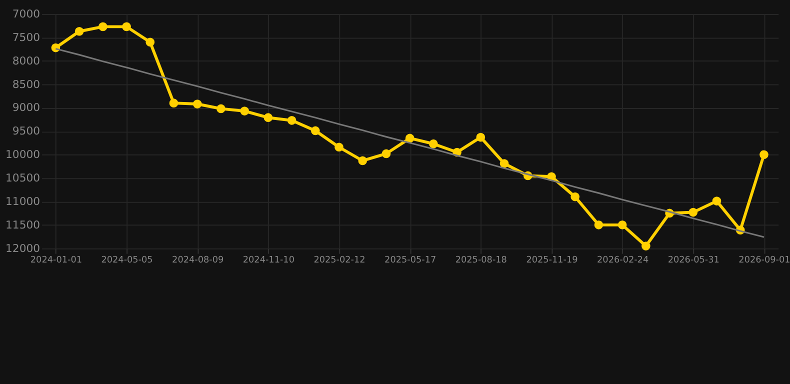 The image size is (790, 384). What do you see at coordinates (481, 261) in the screenshot?
I see `x-tick-label: 2025-08-18` at bounding box center [481, 261].